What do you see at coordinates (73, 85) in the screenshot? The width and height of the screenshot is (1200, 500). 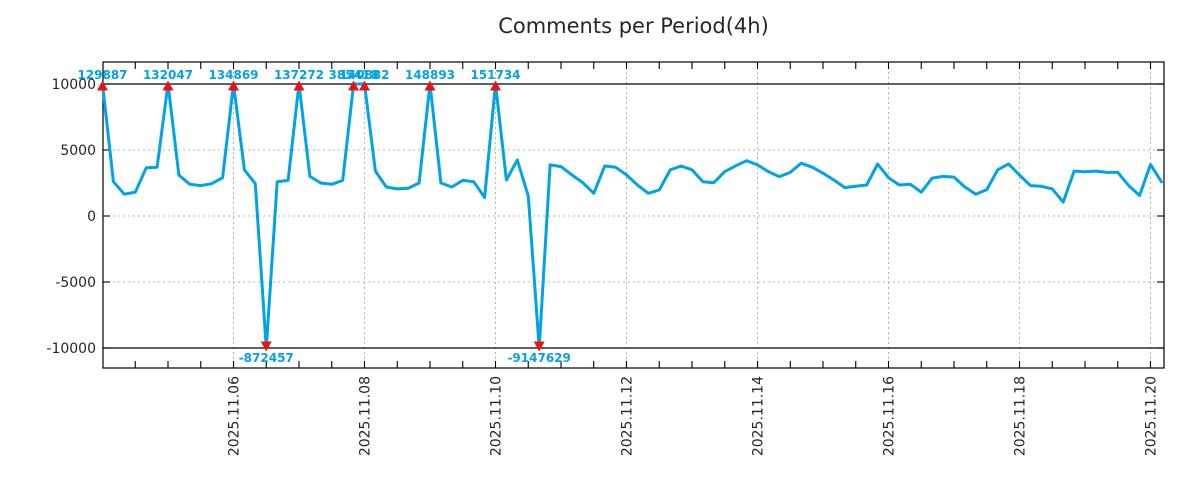 I see `y-axis-label: 10000` at bounding box center [73, 85].